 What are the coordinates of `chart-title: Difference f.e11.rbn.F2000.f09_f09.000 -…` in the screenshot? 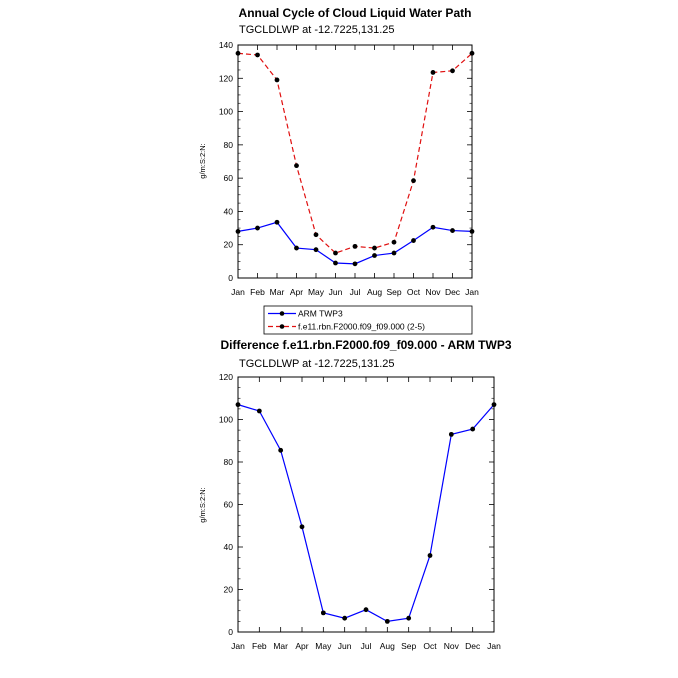 It's located at (366, 345).